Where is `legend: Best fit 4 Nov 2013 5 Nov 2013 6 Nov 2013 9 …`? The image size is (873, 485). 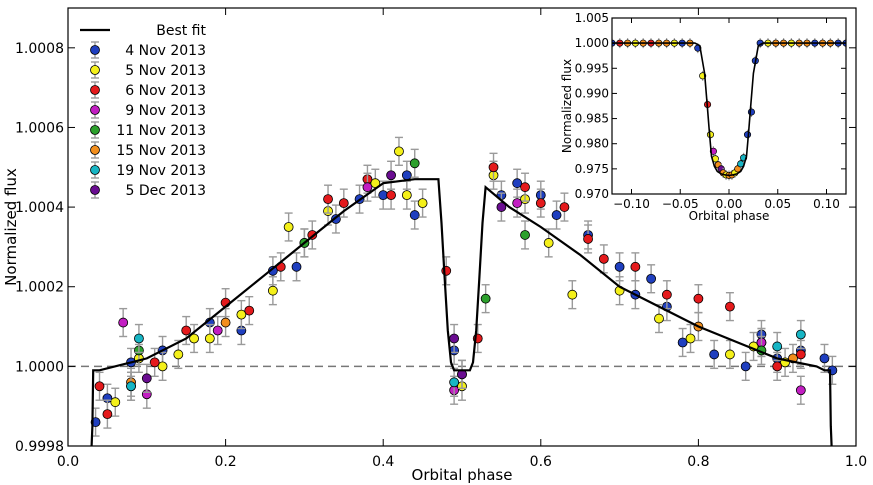 legend: Best fit 4 Nov 2013 5 Nov 2013 6 Nov 2013 9 … is located at coordinates (143, 111).